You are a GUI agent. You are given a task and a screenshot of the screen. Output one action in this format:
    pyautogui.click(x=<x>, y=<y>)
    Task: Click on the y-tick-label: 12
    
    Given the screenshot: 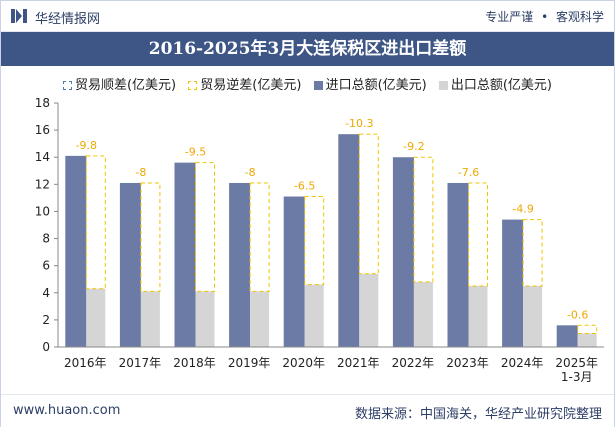 What is the action you would take?
    pyautogui.click(x=42, y=184)
    